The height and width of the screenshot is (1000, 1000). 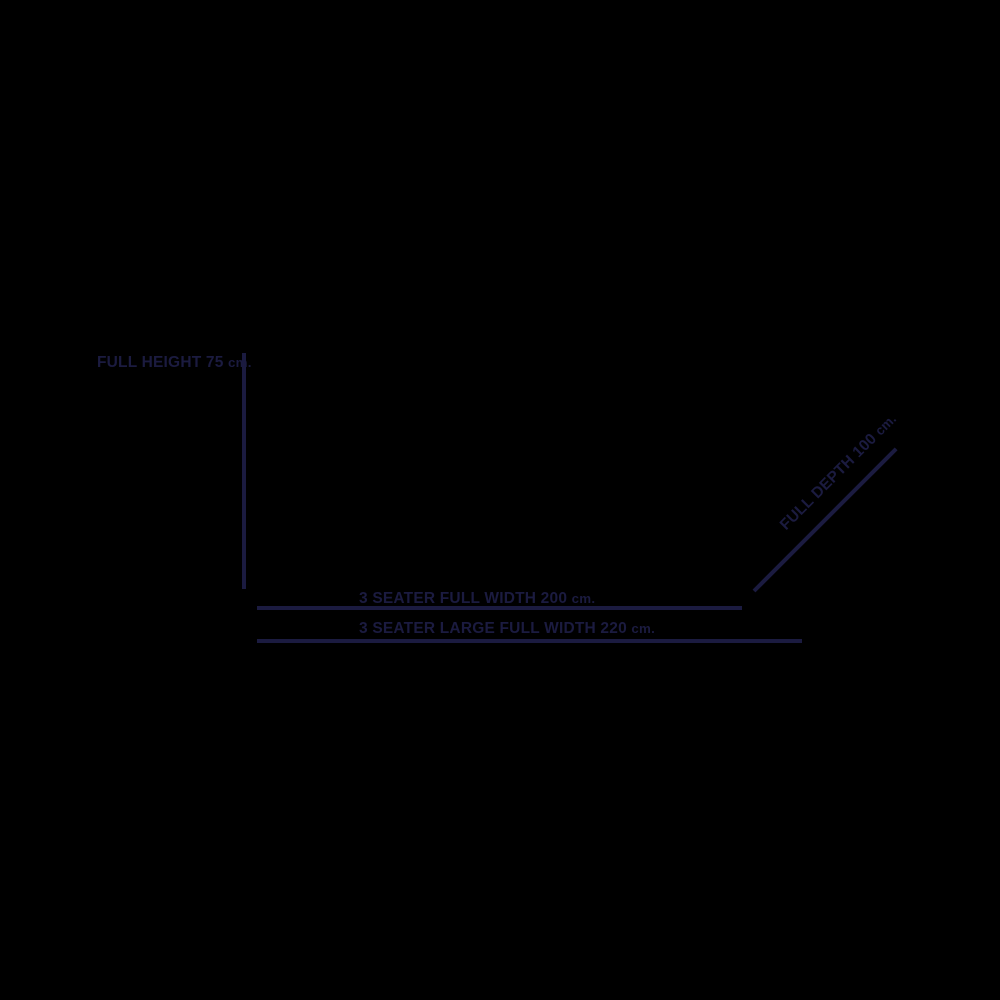 I want to click on height-unit-text: cm., so click(x=240, y=362).